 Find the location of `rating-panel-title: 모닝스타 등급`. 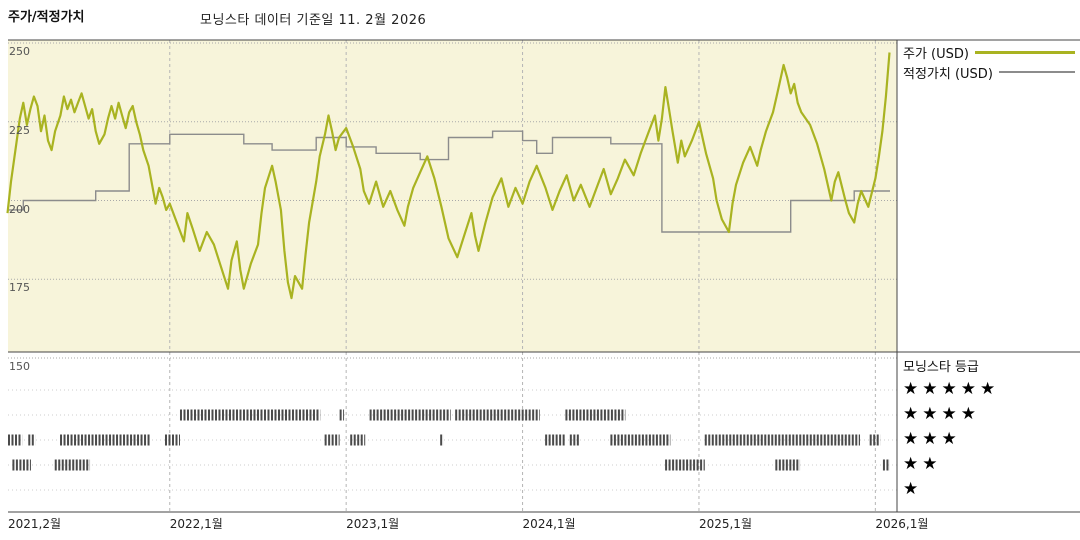

rating-panel-title: 모닝스타 등급 is located at coordinates (941, 367).